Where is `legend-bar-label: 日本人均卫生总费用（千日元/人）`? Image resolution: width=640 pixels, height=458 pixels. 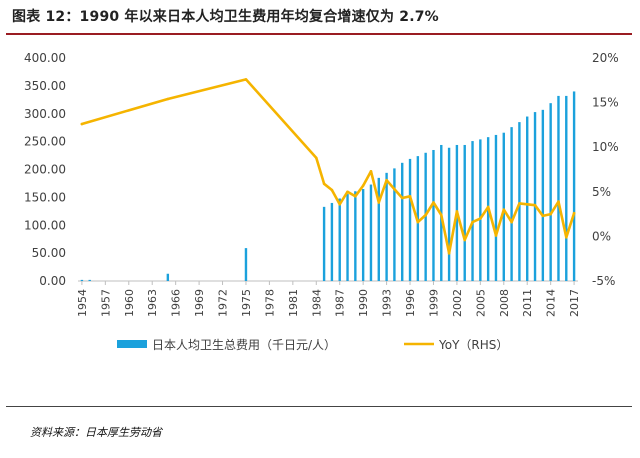
legend-bar-label: 日本人均卫生总费用（千日元/人） is located at coordinates (244, 345).